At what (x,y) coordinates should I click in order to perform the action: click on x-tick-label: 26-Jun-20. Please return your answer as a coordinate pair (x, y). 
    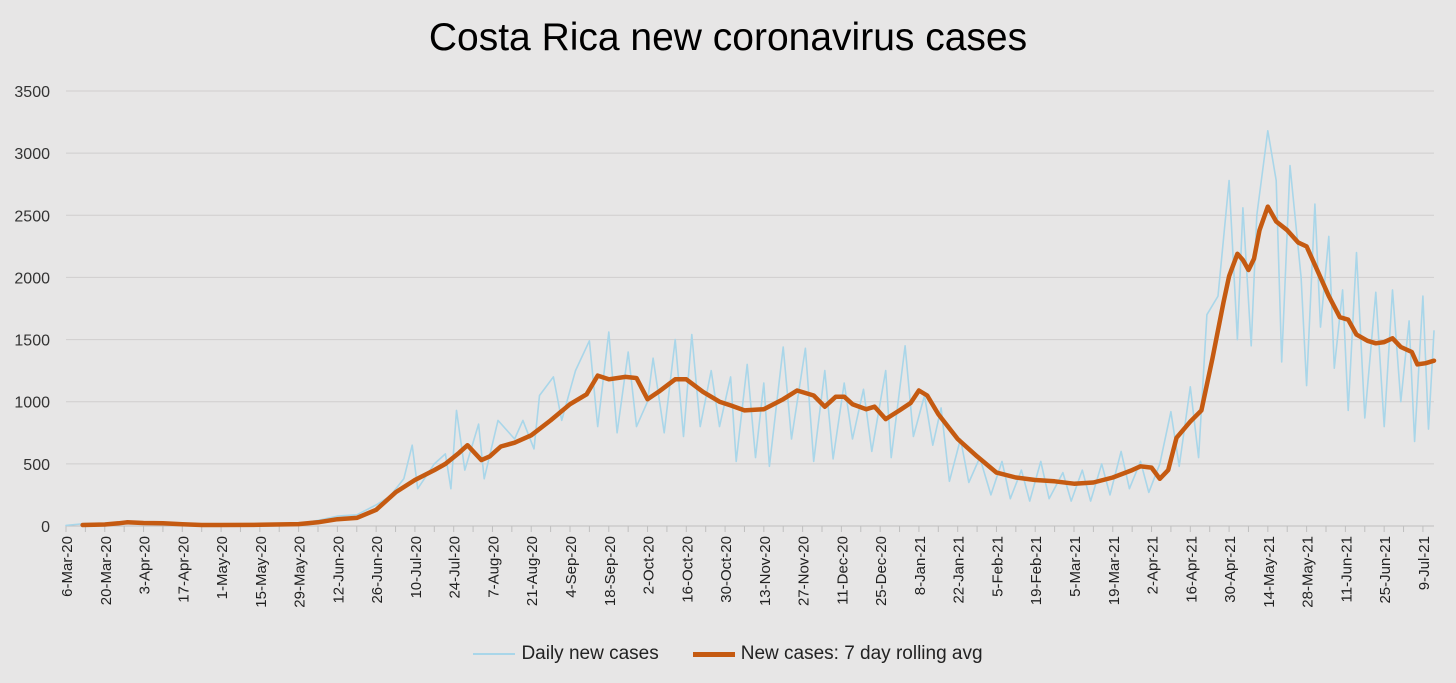
    Looking at the image, I should click on (377, 570).